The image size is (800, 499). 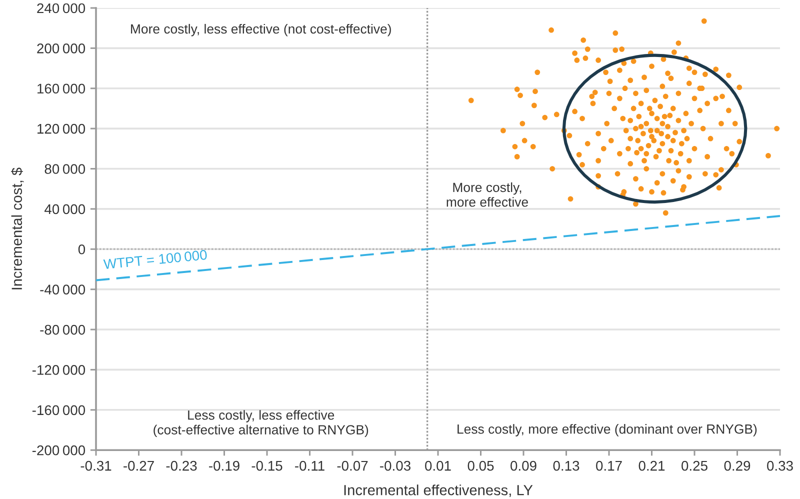 I want to click on x-tick-label: 0.17, so click(x=609, y=465).